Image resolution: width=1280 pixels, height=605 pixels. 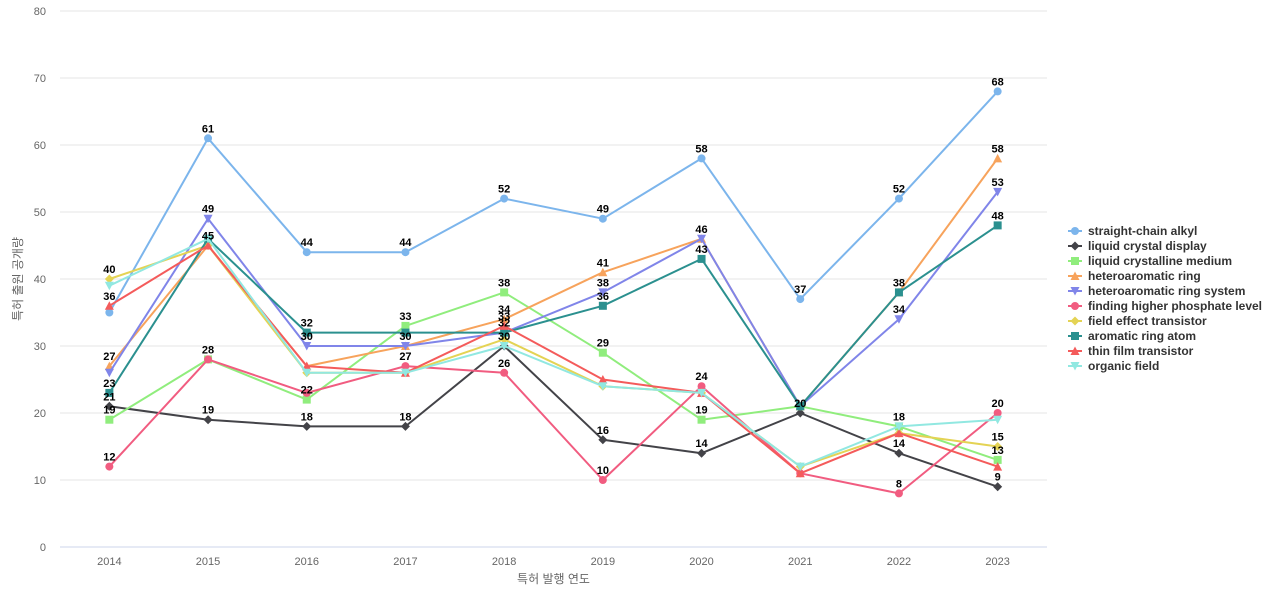 I want to click on legend-label: aromatic ring atom, so click(x=1142, y=336).